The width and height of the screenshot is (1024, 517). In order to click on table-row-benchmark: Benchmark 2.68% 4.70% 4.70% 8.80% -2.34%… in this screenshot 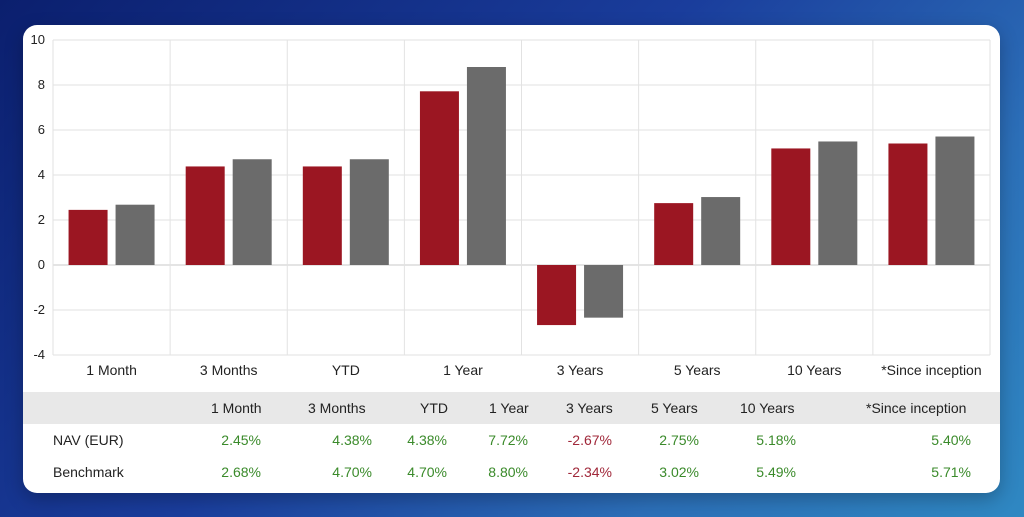, I will do `click(511, 472)`.